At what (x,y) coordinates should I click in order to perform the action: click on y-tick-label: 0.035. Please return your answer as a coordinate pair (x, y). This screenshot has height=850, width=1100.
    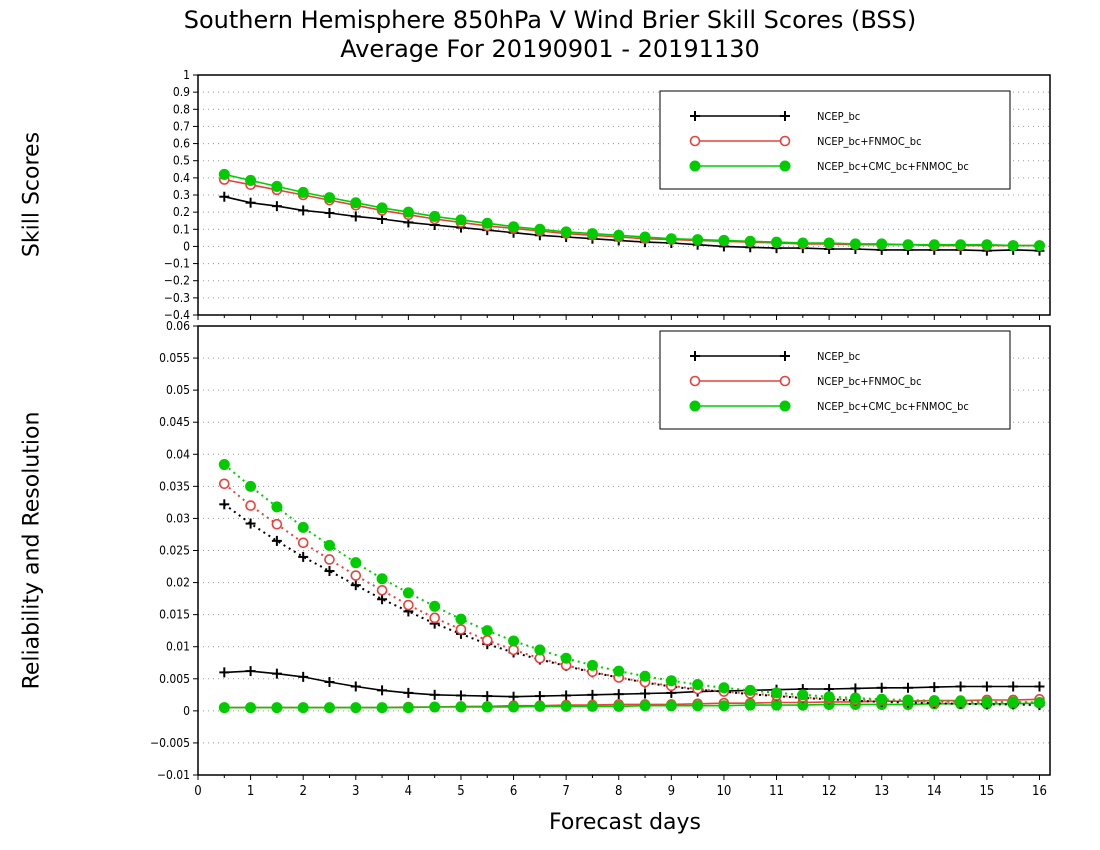
    Looking at the image, I should click on (174, 486).